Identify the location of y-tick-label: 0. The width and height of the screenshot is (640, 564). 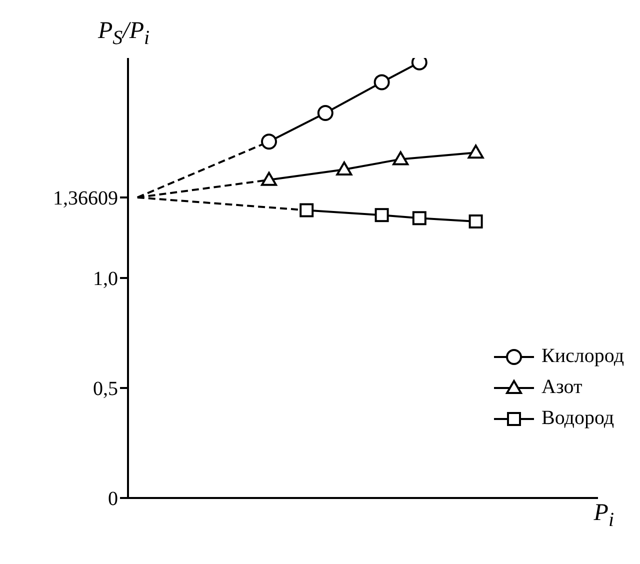
(113, 499).